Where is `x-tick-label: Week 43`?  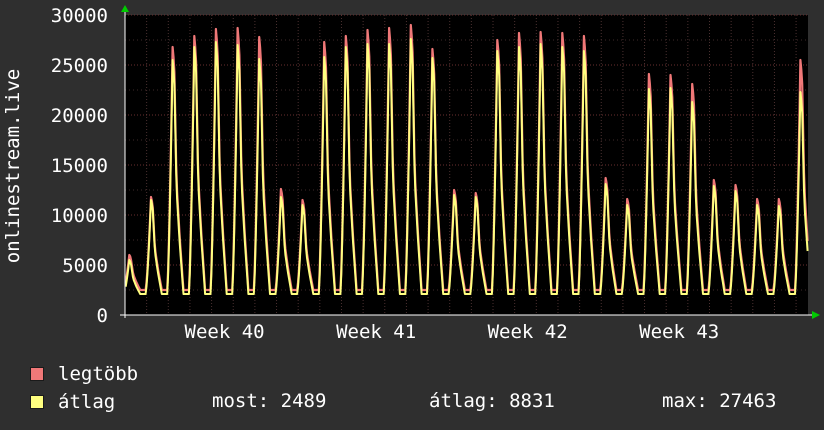
x-tick-label: Week 43 is located at coordinates (679, 332).